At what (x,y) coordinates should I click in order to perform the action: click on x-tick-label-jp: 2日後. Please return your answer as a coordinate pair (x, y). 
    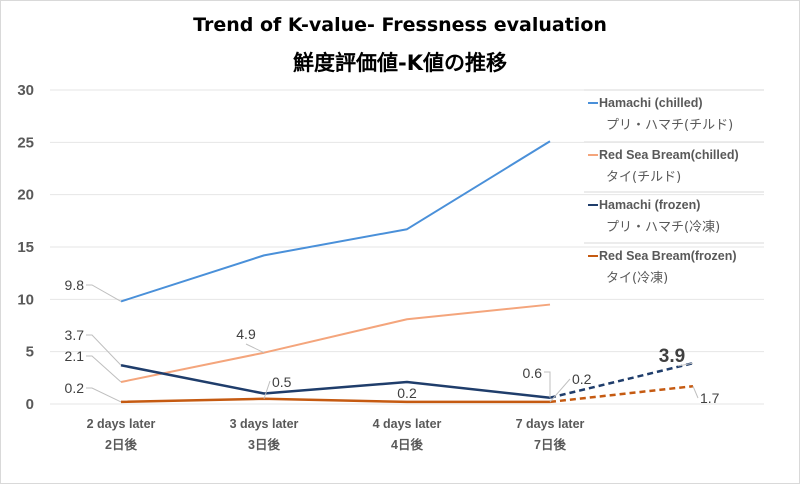
    Looking at the image, I should click on (121, 444).